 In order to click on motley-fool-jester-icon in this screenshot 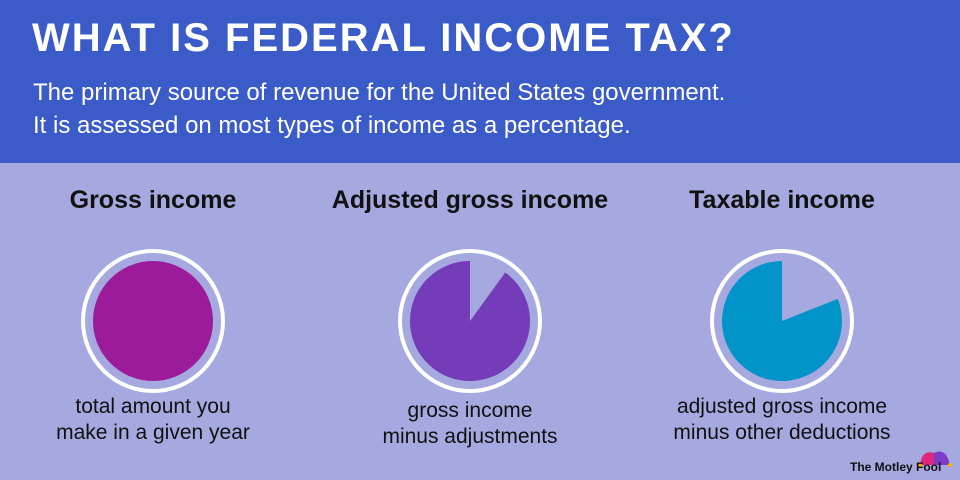, I will do `click(935, 459)`.